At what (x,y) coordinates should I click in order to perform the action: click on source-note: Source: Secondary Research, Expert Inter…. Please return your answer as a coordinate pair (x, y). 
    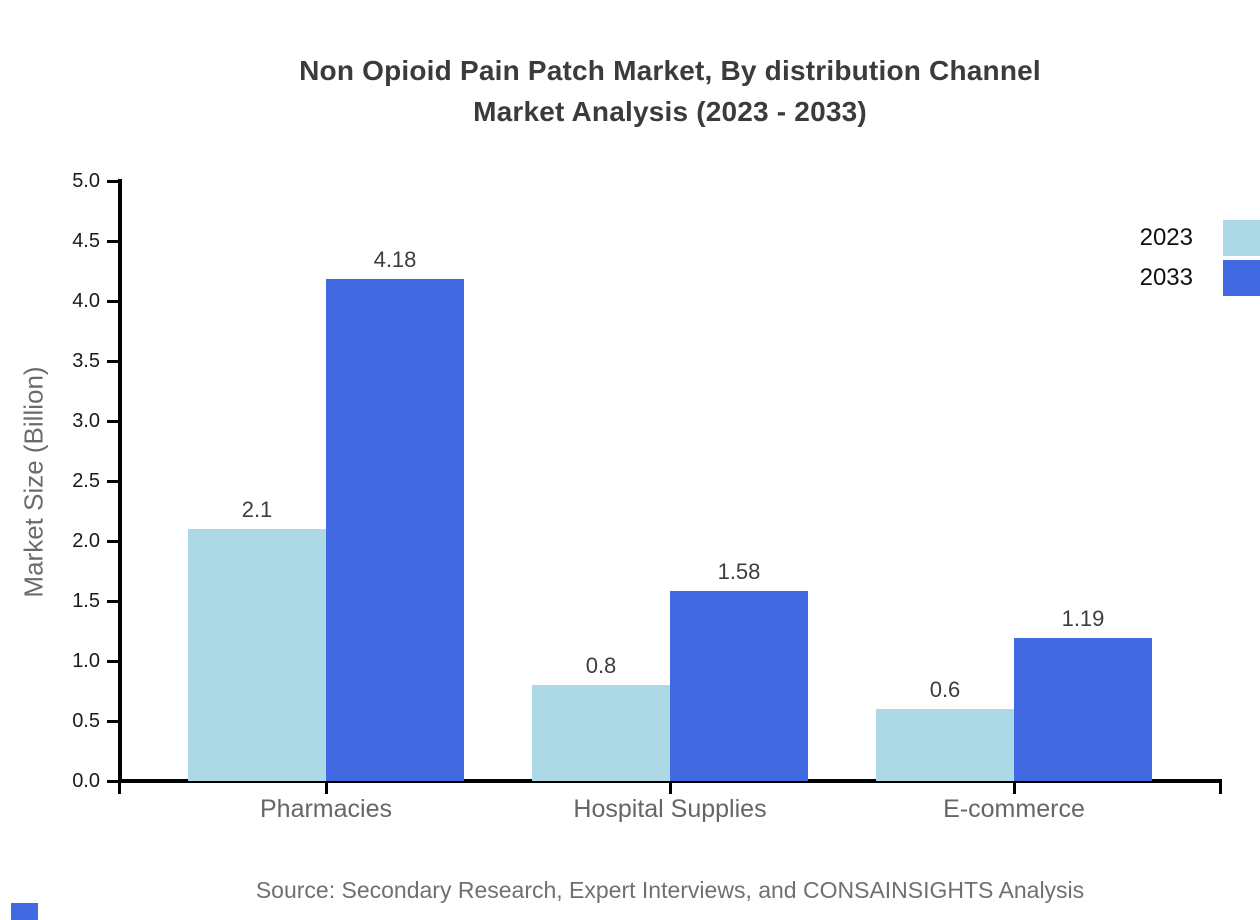
    Looking at the image, I should click on (670, 890).